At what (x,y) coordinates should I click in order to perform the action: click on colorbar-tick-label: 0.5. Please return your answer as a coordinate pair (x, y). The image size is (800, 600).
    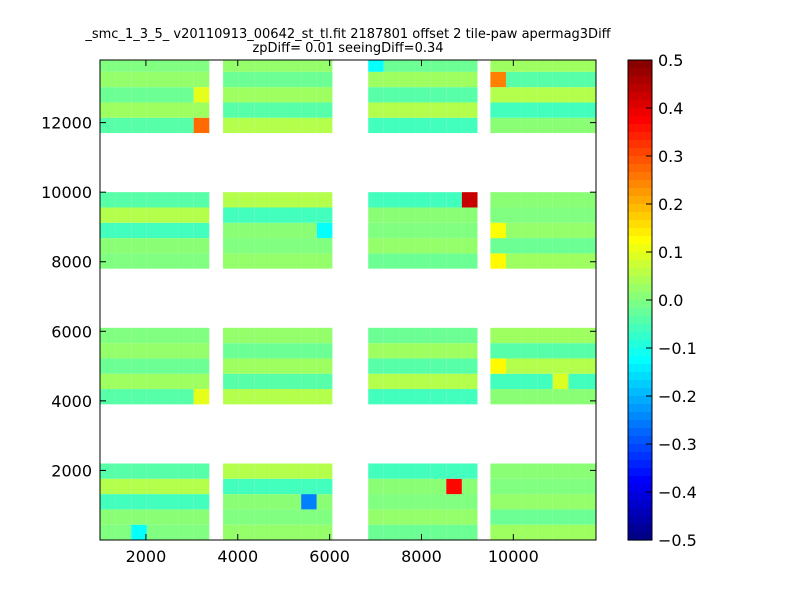
    Looking at the image, I should click on (670, 60).